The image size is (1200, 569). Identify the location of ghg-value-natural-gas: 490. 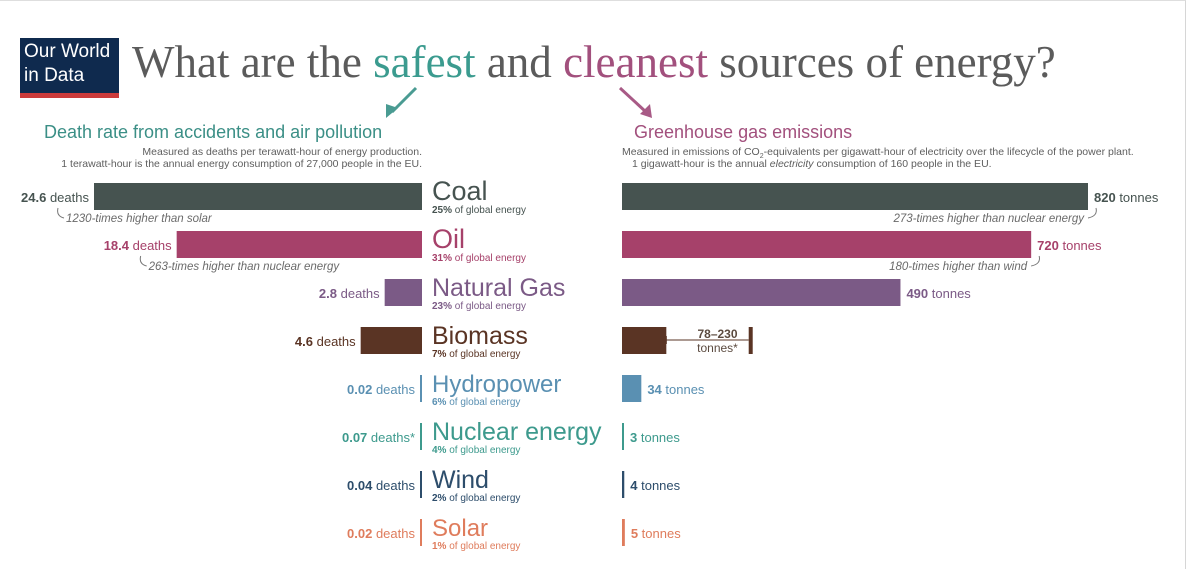
(917, 293).